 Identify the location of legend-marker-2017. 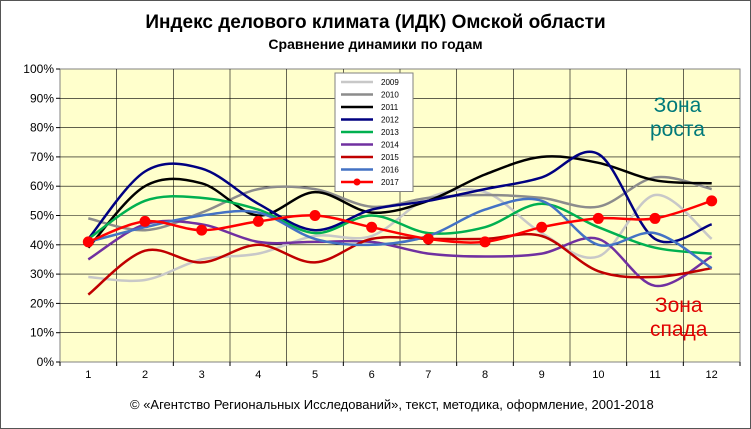
(357, 182).